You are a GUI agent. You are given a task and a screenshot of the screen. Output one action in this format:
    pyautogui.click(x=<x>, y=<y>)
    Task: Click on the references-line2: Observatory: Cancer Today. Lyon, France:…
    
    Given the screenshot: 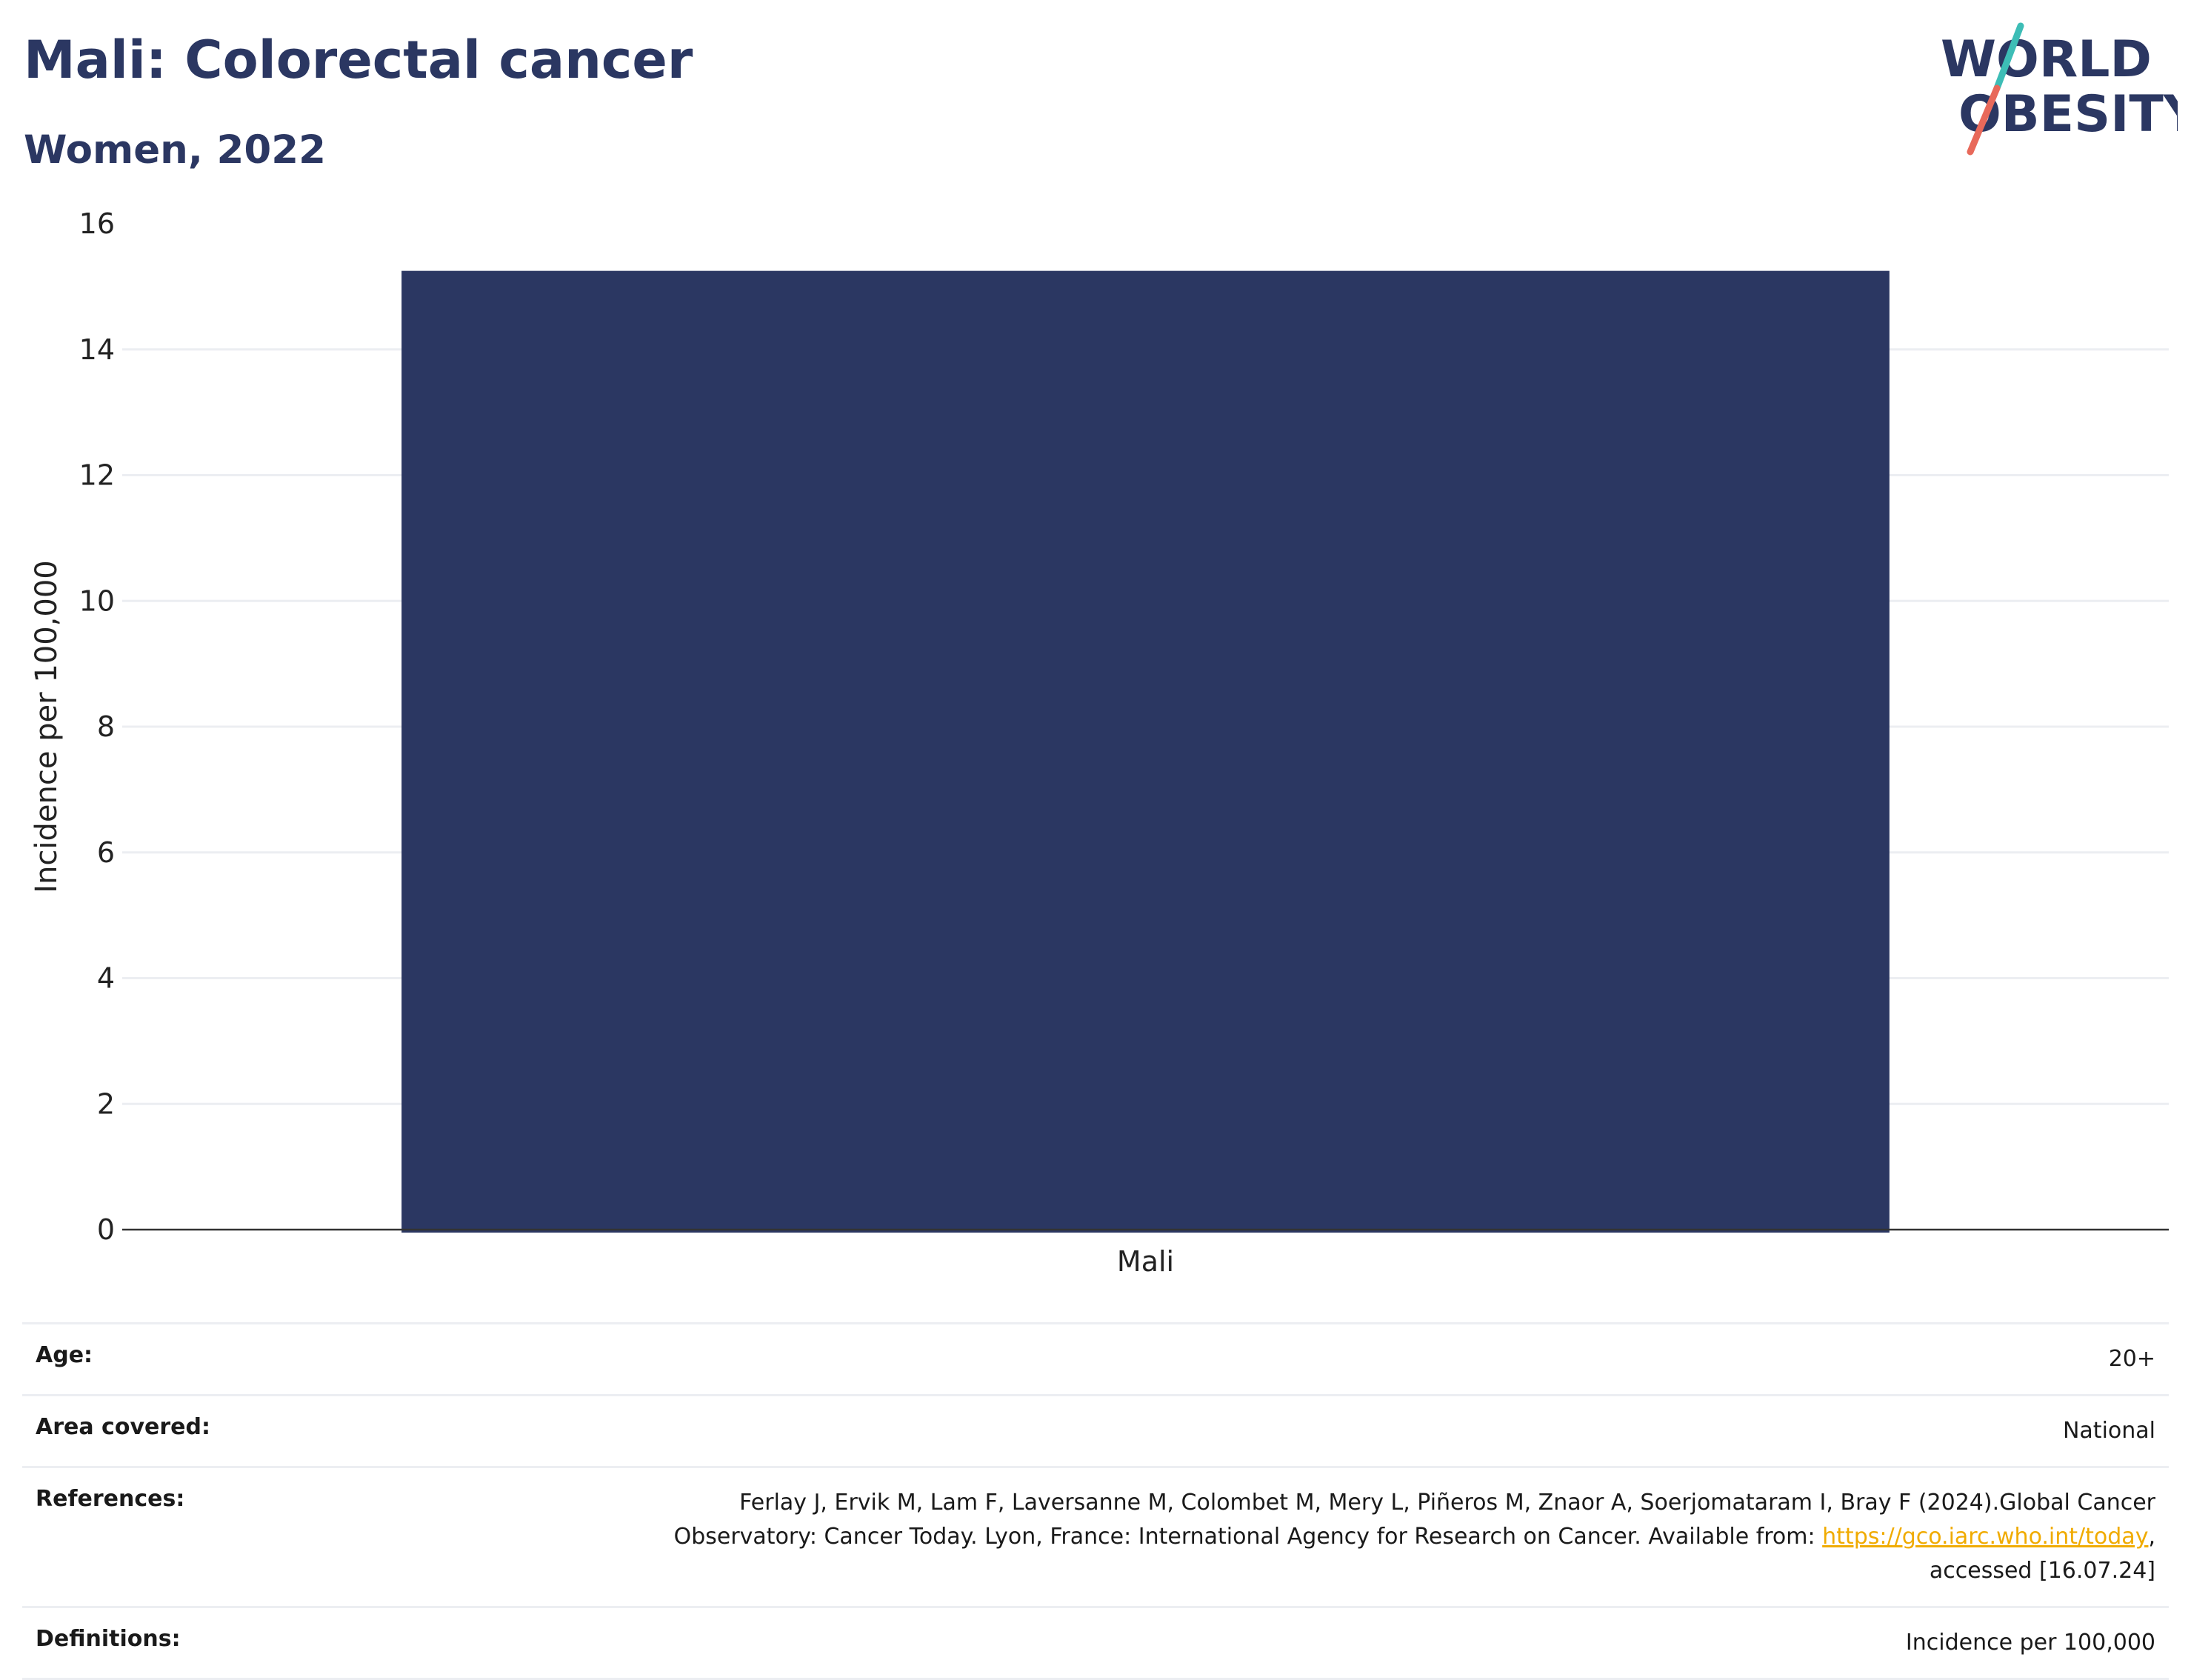 What is the action you would take?
    pyautogui.click(x=1248, y=1537)
    